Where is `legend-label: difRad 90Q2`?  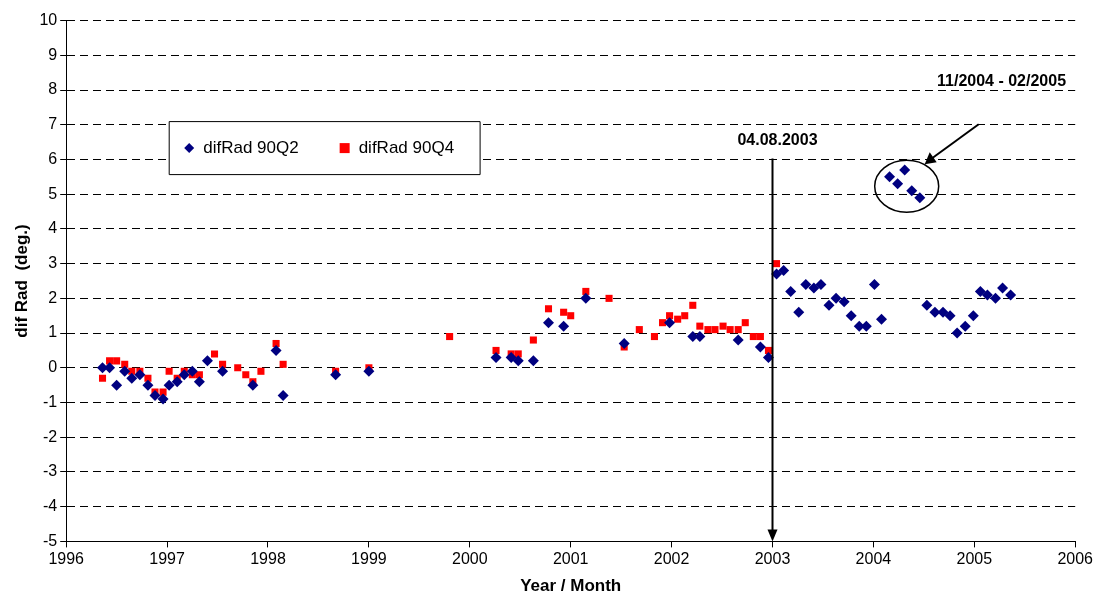 legend-label: difRad 90Q2 is located at coordinates (251, 147).